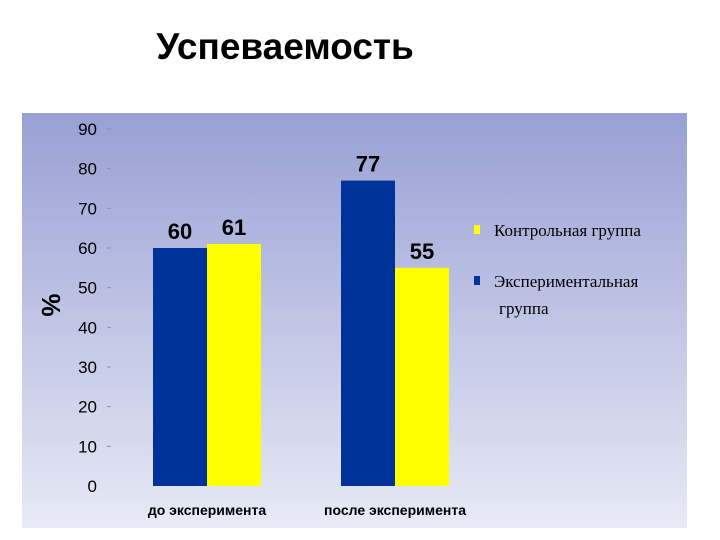  What do you see at coordinates (395, 510) in the screenshot?
I see `x-category-label: после эксперимента` at bounding box center [395, 510].